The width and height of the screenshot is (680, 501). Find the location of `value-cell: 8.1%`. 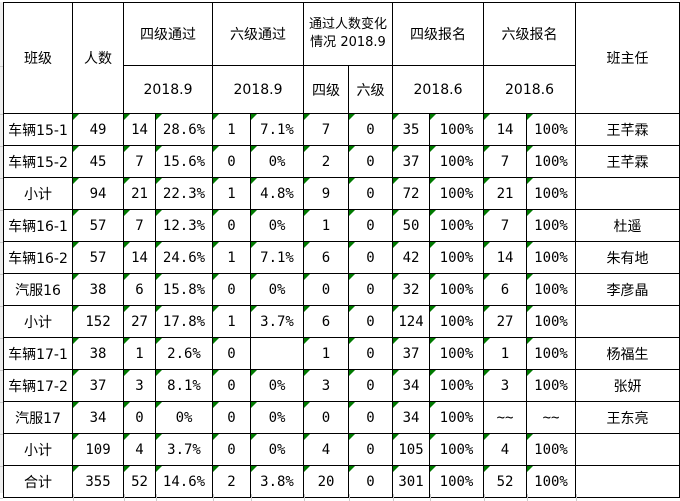

value-cell: 8.1% is located at coordinates (184, 385).